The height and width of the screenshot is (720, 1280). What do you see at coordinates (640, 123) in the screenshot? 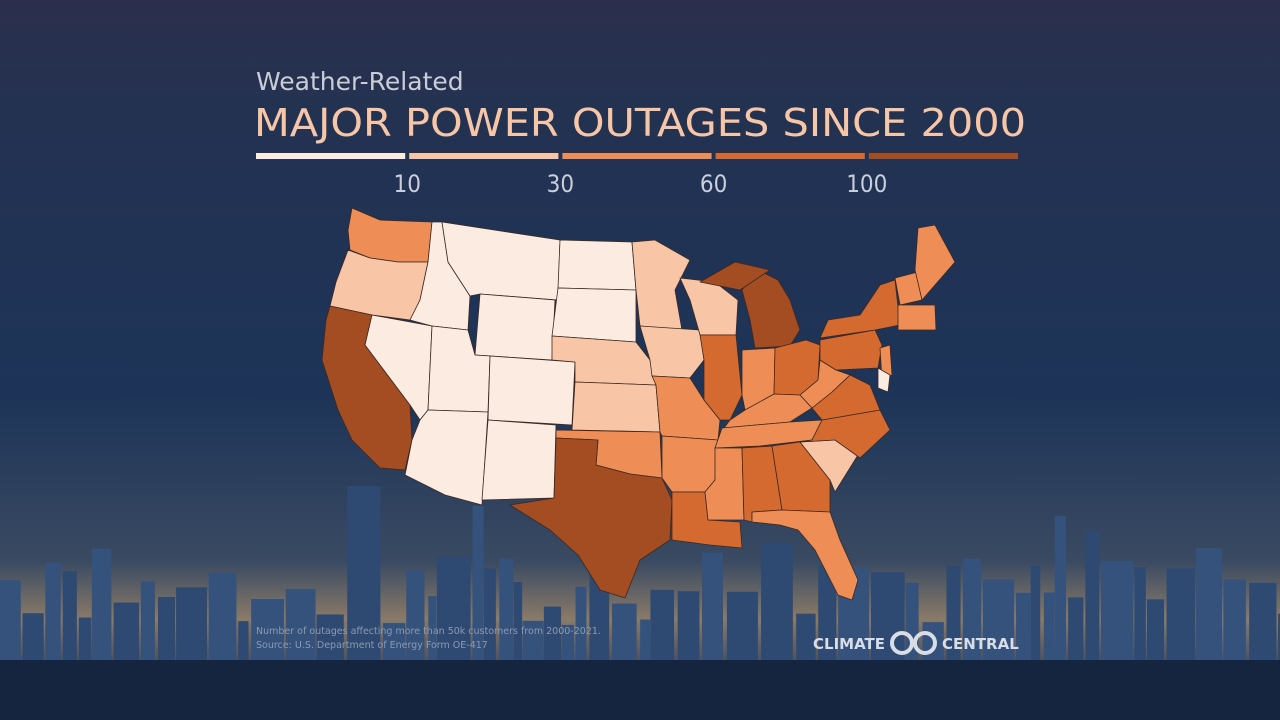
I see `title: MAJOR POWER OUTAGES SINCE 2000` at bounding box center [640, 123].